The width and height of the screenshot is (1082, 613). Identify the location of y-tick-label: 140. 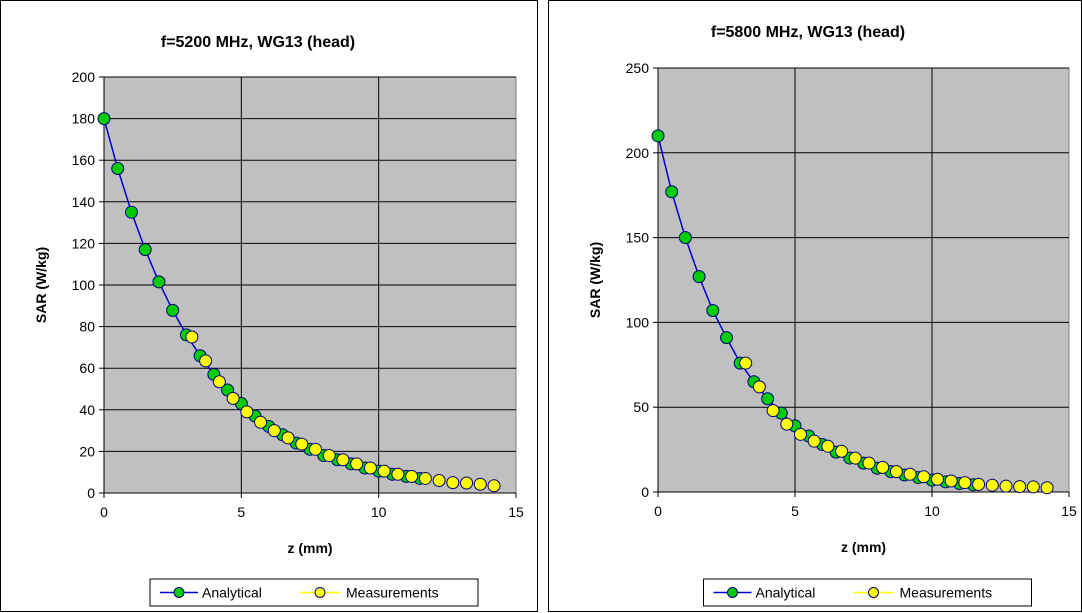
(84, 202).